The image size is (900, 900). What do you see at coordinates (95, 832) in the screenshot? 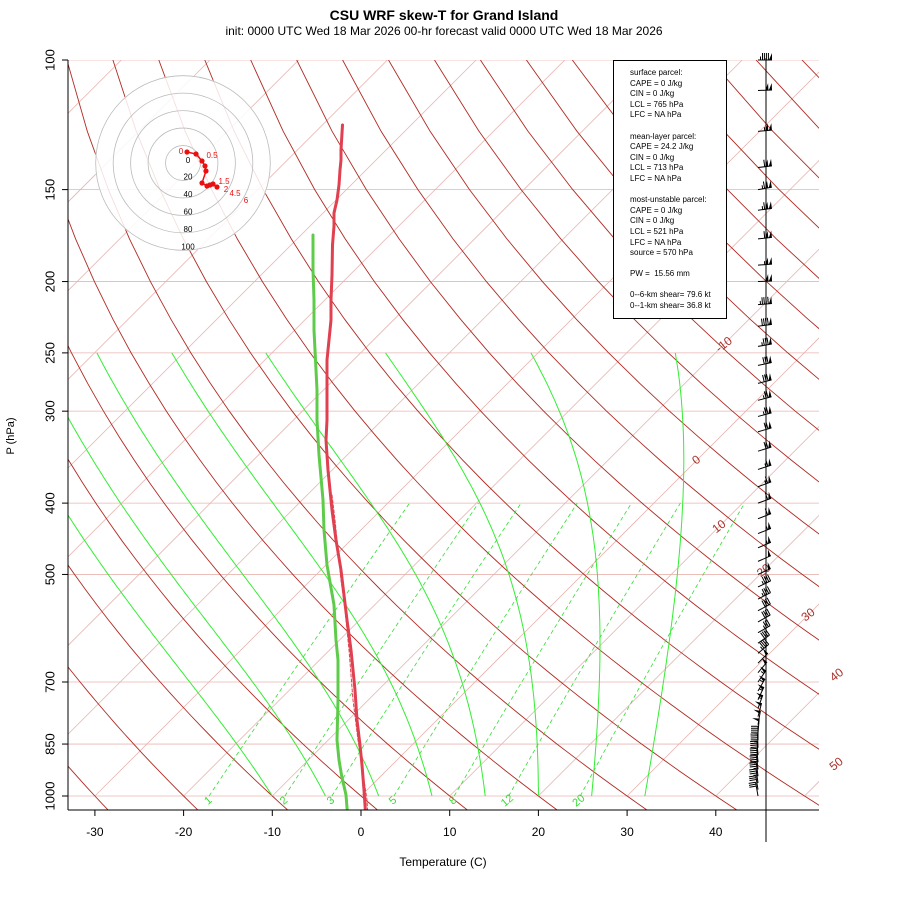
I see `temperature-tick-label: -30` at bounding box center [95, 832].